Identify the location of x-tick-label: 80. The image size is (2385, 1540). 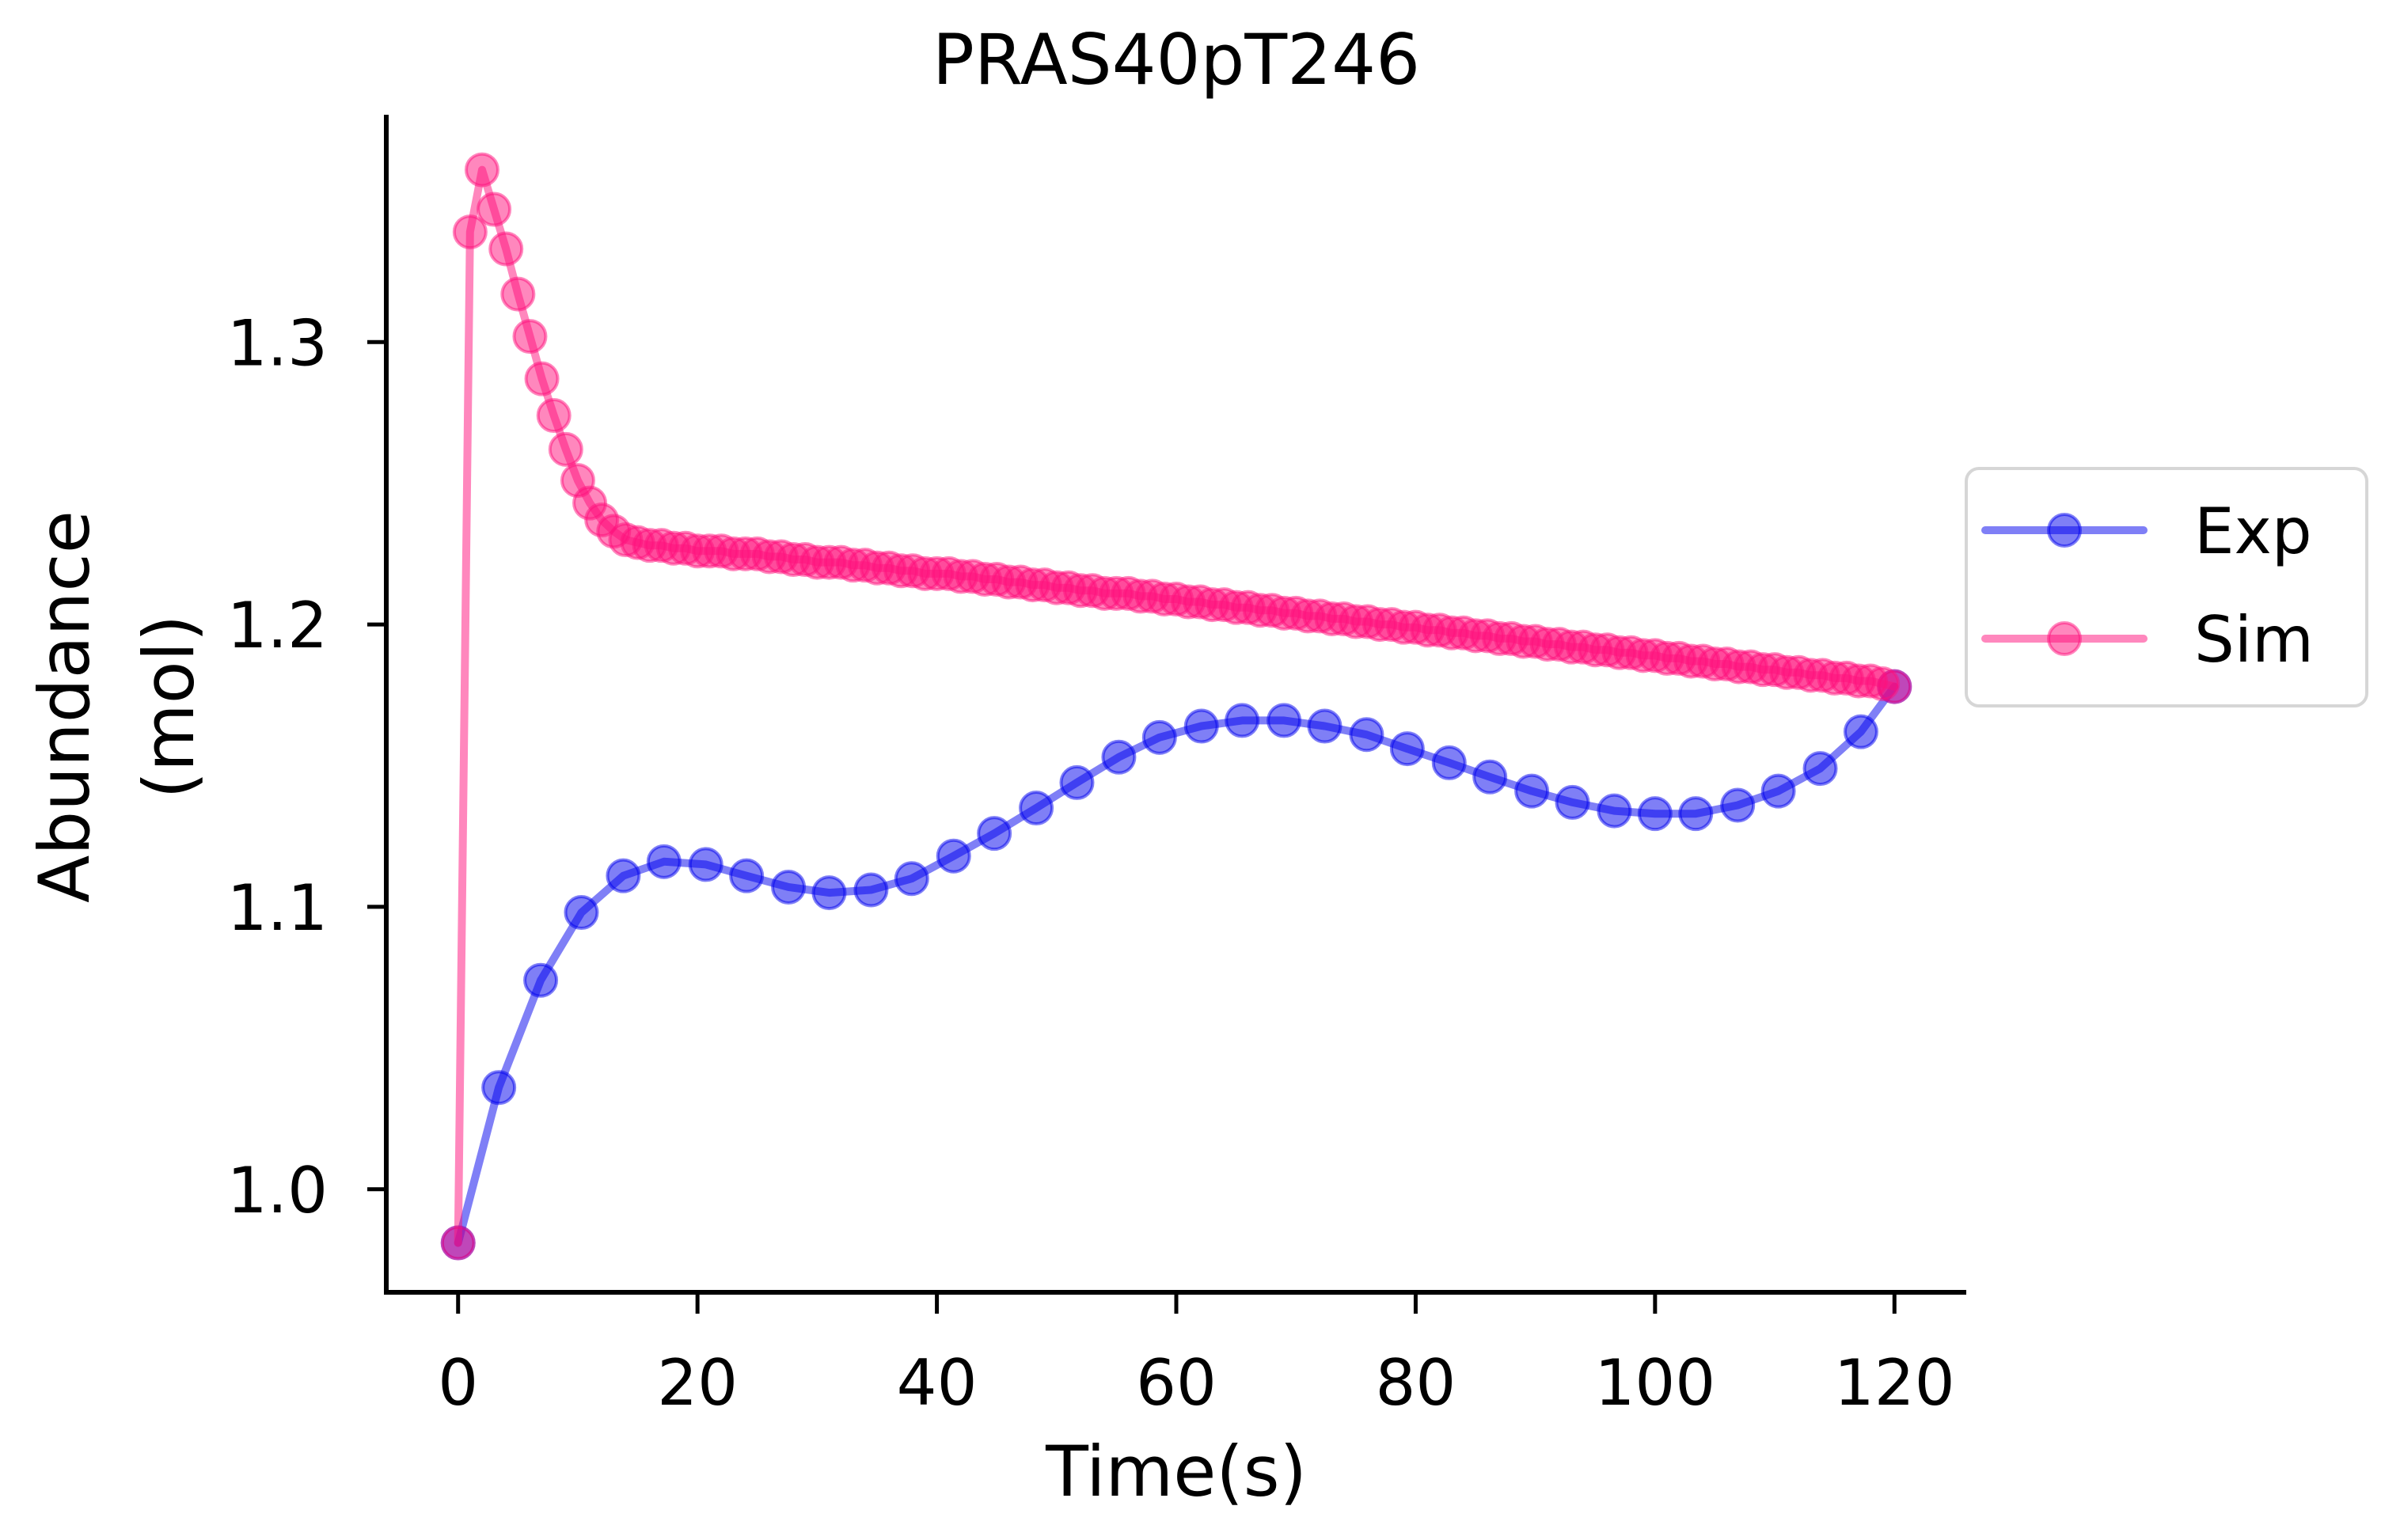
(1416, 1383).